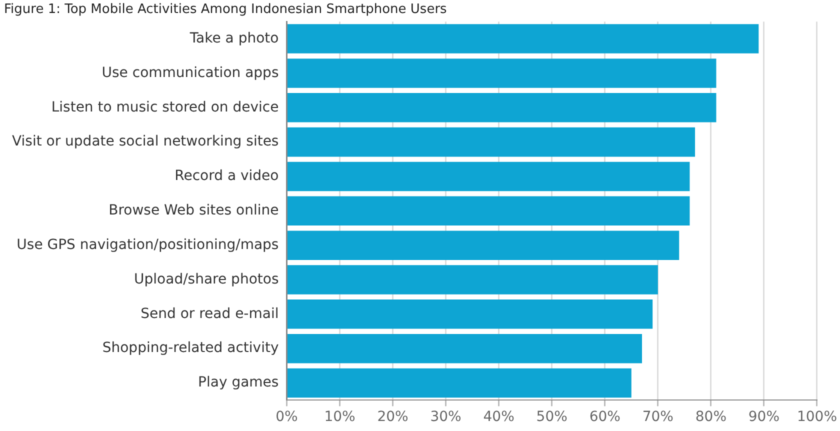 The width and height of the screenshot is (840, 431). What do you see at coordinates (817, 417) in the screenshot?
I see `x-tick-label: 100%` at bounding box center [817, 417].